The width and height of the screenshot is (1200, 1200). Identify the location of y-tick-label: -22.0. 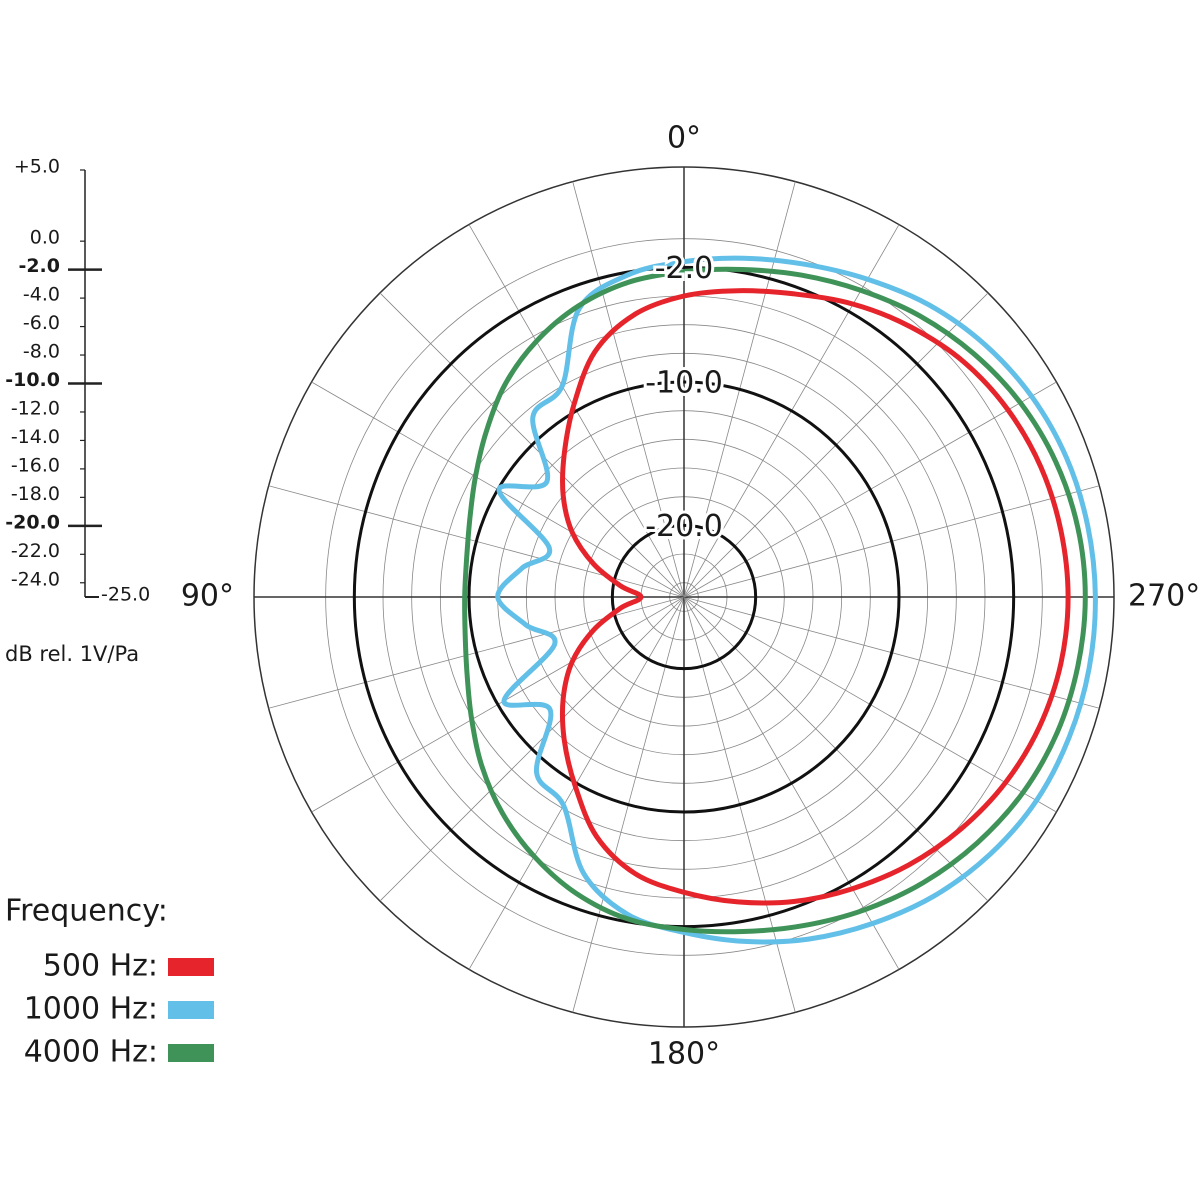
(35, 551).